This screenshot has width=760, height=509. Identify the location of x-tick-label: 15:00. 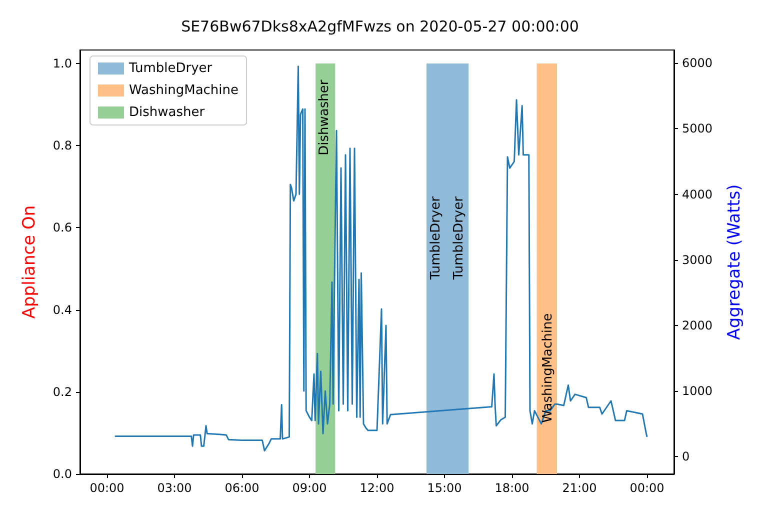
(444, 488).